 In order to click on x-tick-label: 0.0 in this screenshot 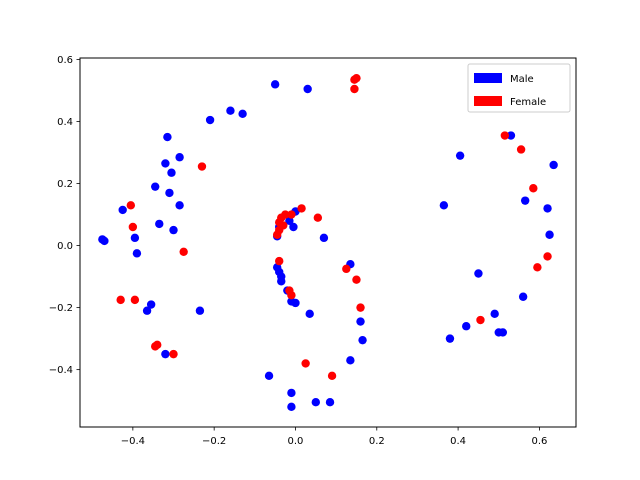, I will do `click(296, 441)`.